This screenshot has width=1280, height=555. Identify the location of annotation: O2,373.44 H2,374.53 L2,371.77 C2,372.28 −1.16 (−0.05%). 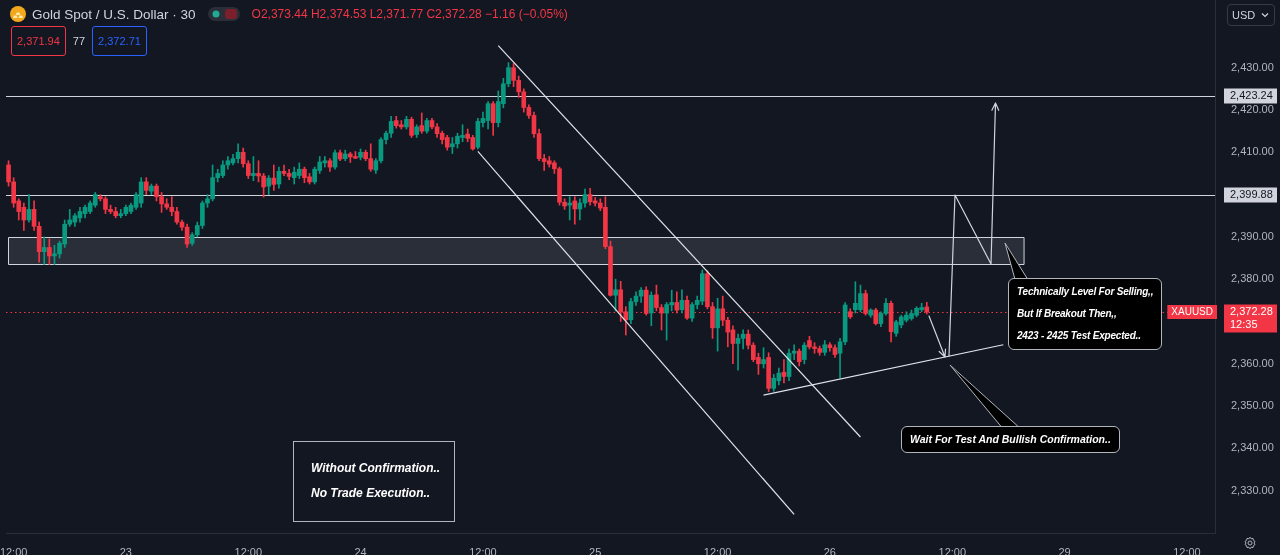
(409, 14).